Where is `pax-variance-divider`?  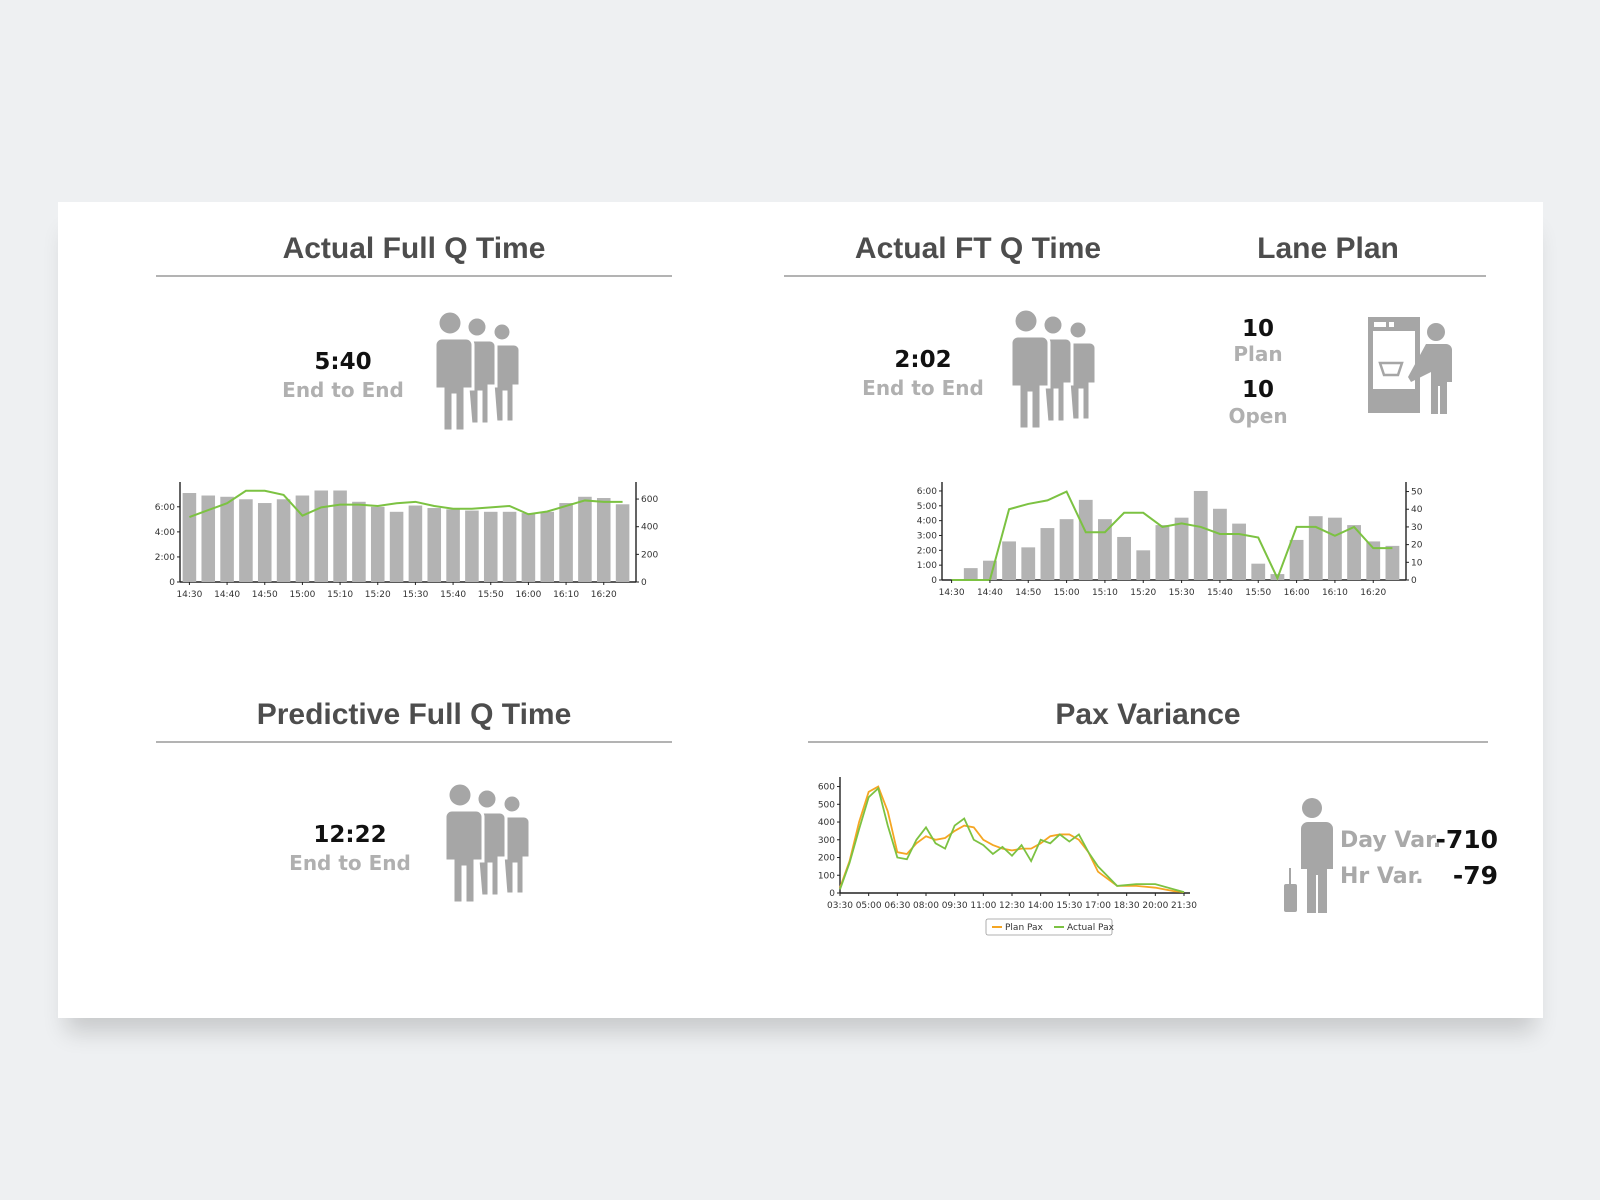
pax-variance-divider is located at coordinates (1148, 742).